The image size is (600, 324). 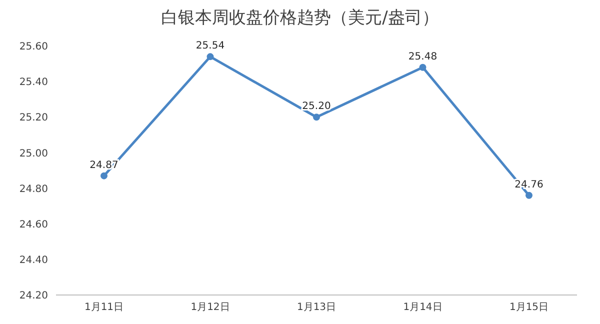 I want to click on y-tick-label: 25.00, so click(x=33, y=154).